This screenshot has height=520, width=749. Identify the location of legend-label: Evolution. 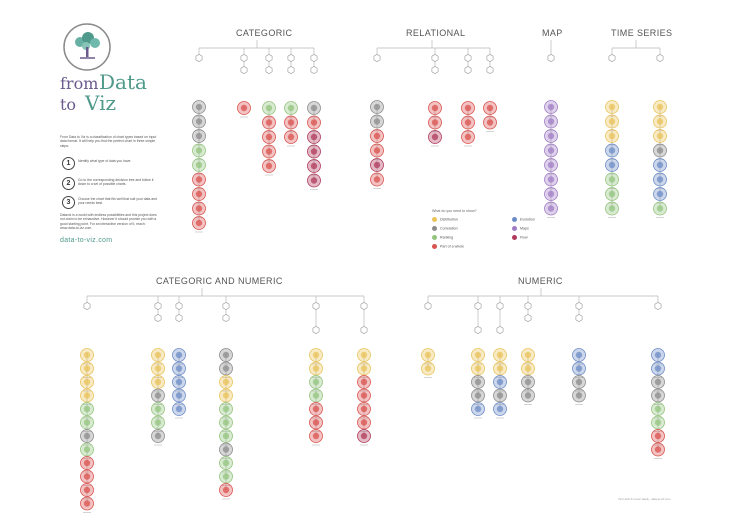
(527, 219).